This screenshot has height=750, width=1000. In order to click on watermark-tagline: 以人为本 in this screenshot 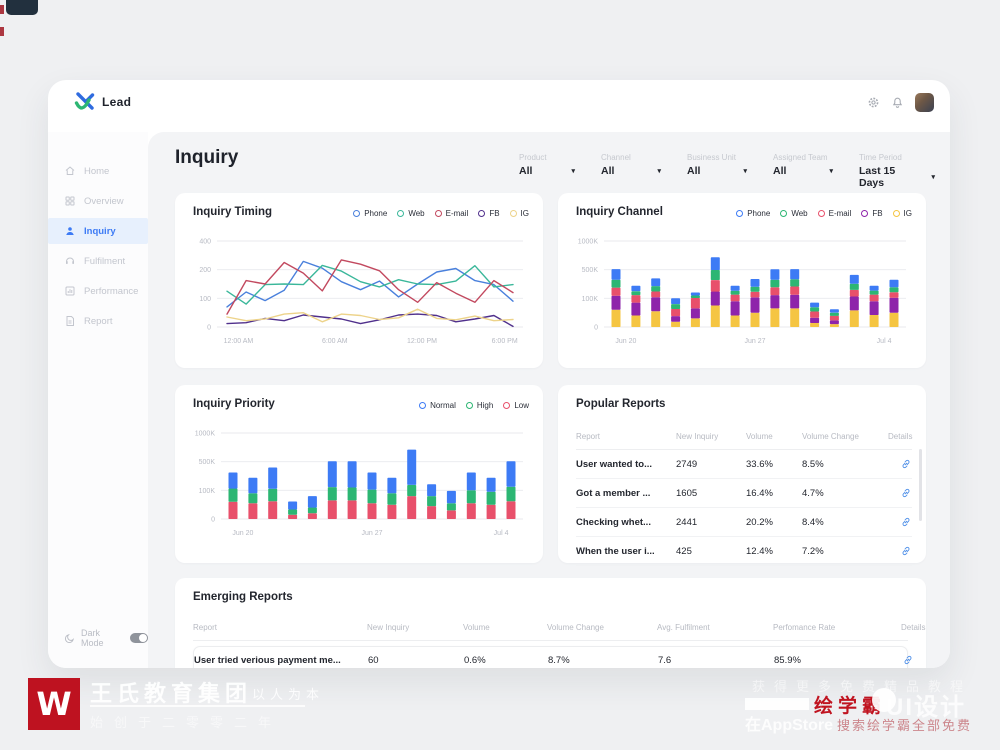, I will do `click(288, 694)`.